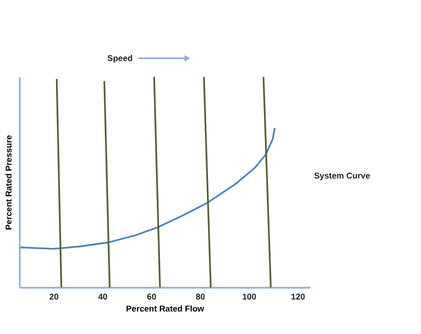  What do you see at coordinates (342, 175) in the screenshot?
I see `text: System Curve` at bounding box center [342, 175].